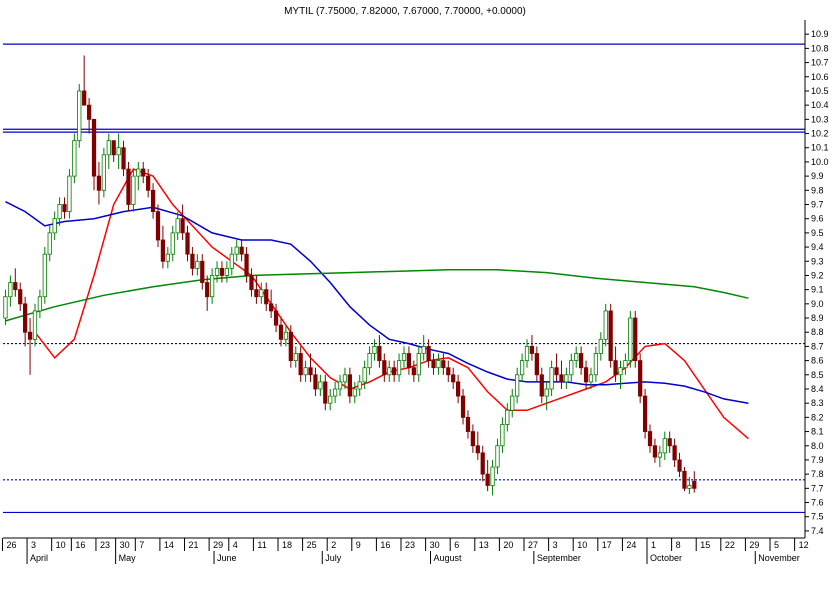  Describe the element at coordinates (559, 558) in the screenshot. I see `month-label: September` at that location.